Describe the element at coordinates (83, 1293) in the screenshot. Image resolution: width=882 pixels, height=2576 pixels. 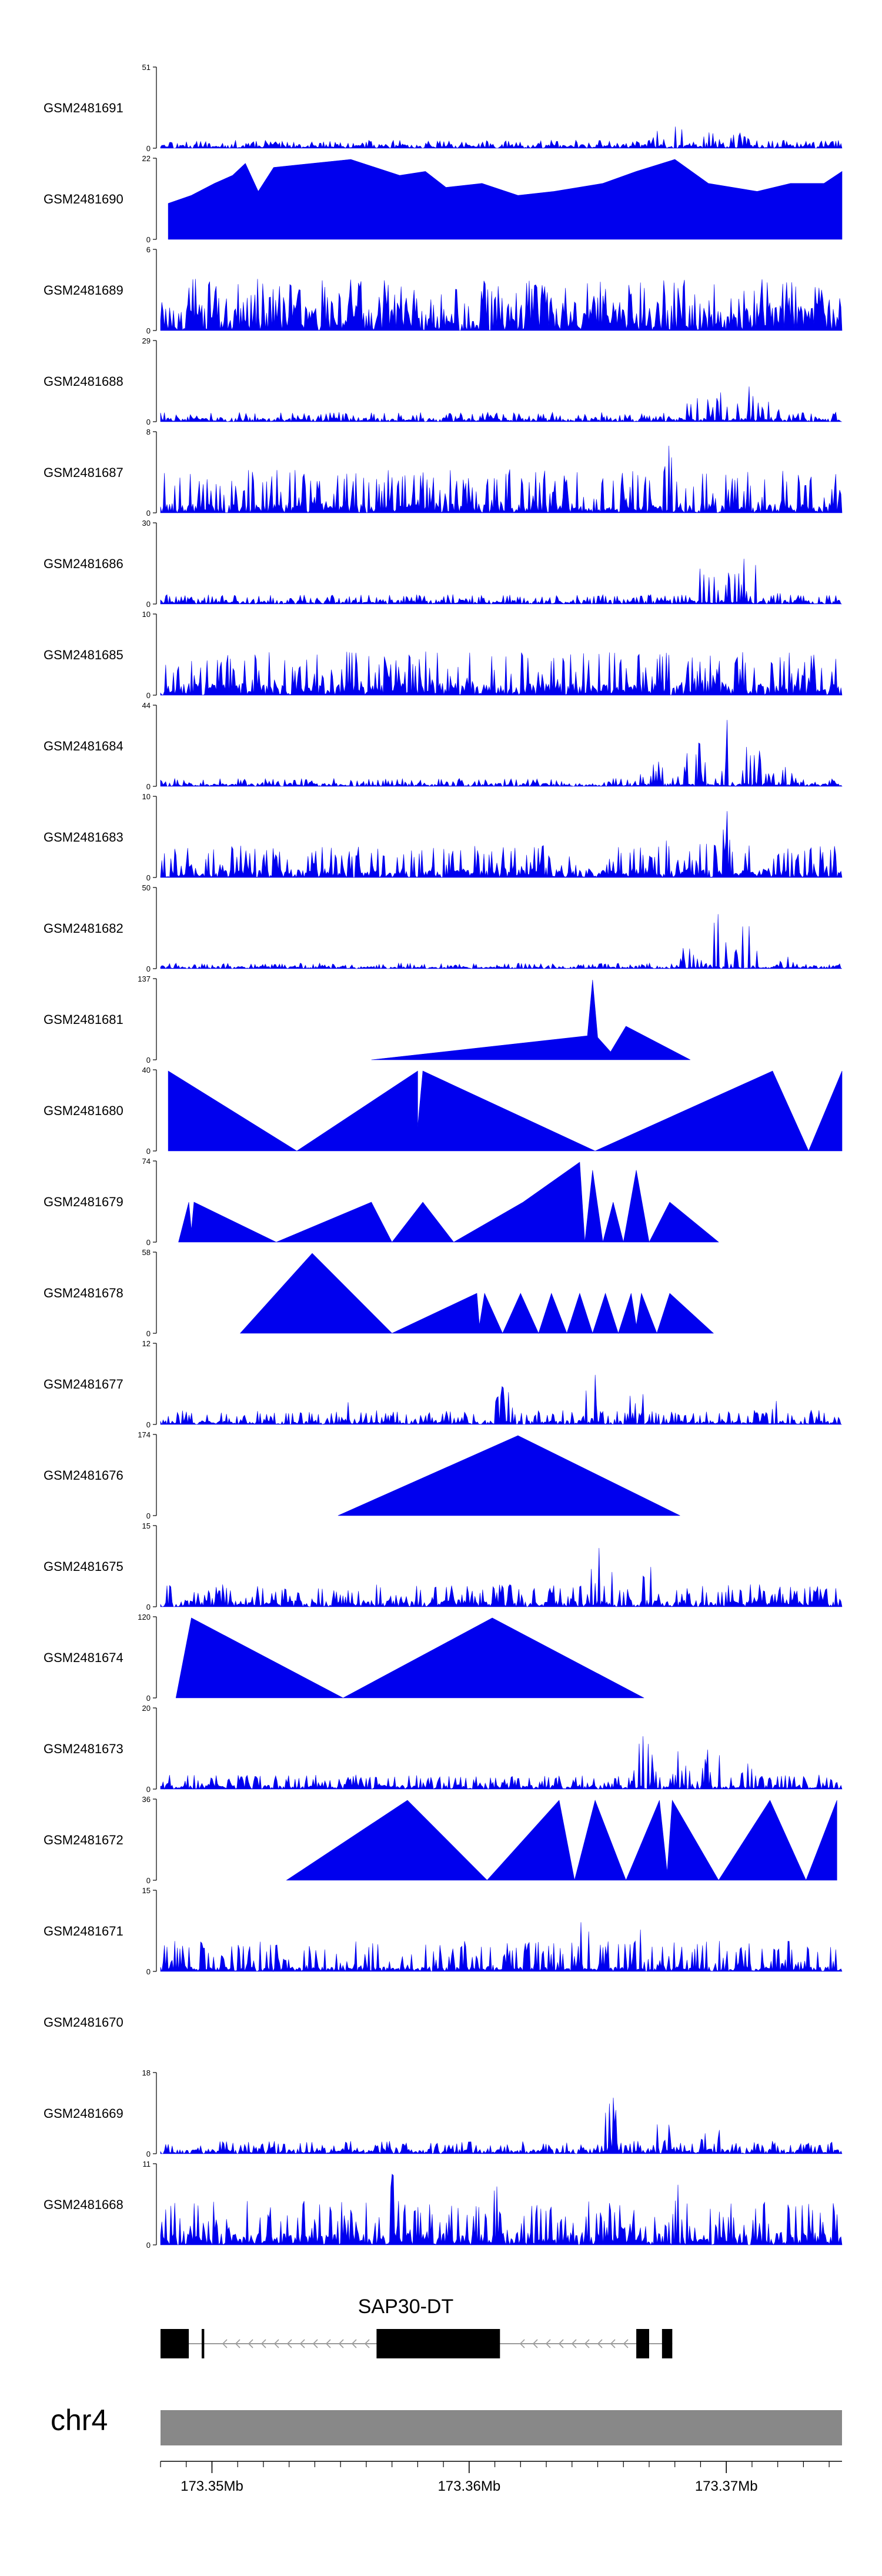
I see `track-label: GSM2481678` at that location.